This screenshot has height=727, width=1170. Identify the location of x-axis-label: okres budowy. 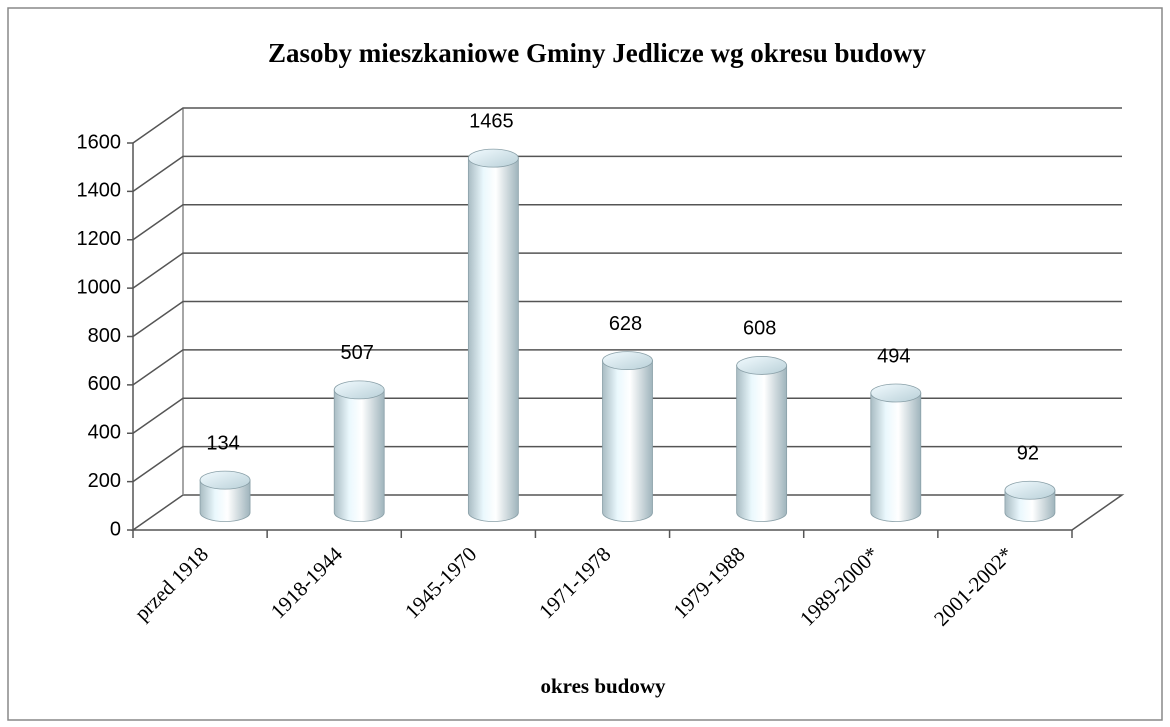
(603, 686).